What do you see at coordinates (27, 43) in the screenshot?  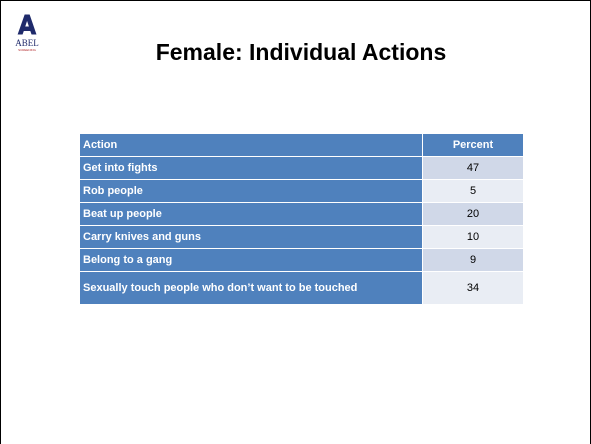 I see `logo-name: ABEL` at bounding box center [27, 43].